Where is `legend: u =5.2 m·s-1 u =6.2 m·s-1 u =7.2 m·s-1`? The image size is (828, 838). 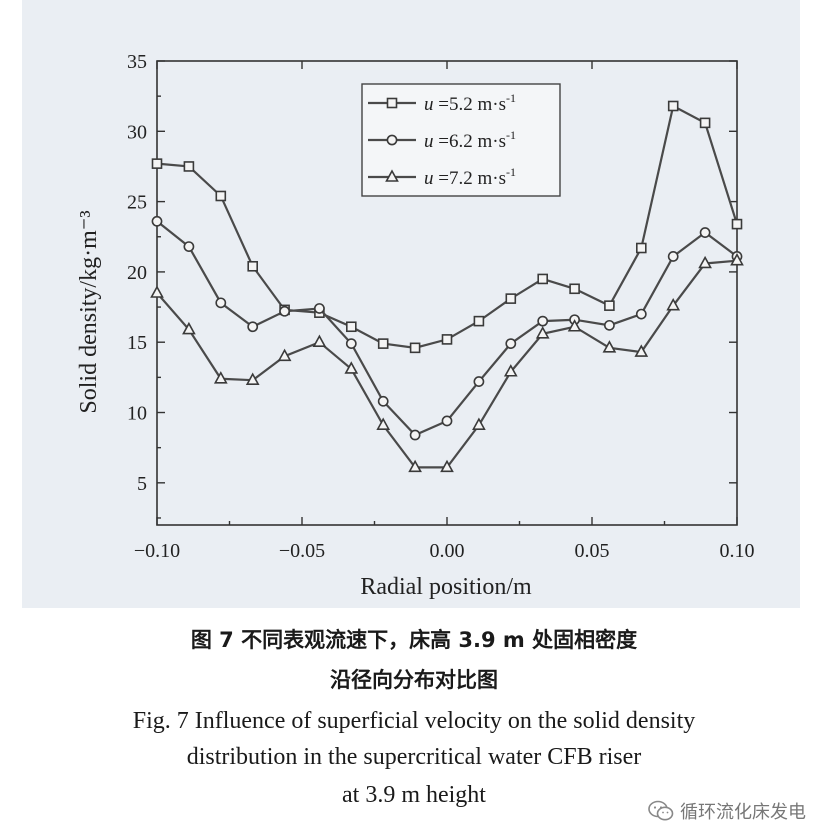
legend: u =5.2 m·s-1 u =6.2 m·s-1 u =7.2 m·s-1 is located at coordinates (461, 140).